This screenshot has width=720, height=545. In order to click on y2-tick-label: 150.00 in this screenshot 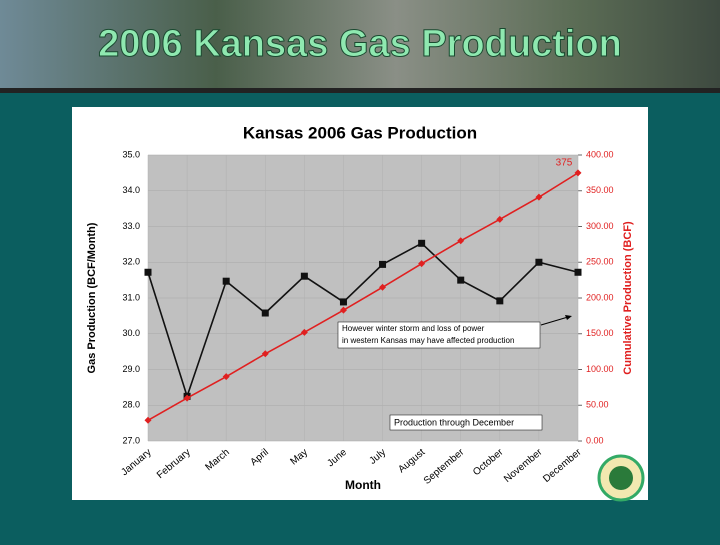, I will do `click(600, 333)`.